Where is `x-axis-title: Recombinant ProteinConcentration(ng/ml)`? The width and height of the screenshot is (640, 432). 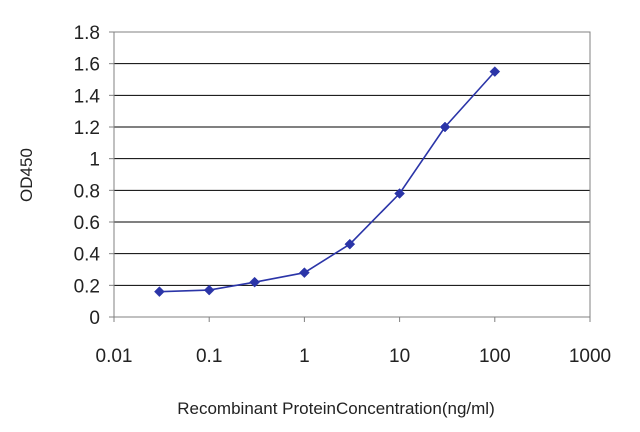
x-axis-title: Recombinant ProteinConcentration(ng/ml) is located at coordinates (336, 408).